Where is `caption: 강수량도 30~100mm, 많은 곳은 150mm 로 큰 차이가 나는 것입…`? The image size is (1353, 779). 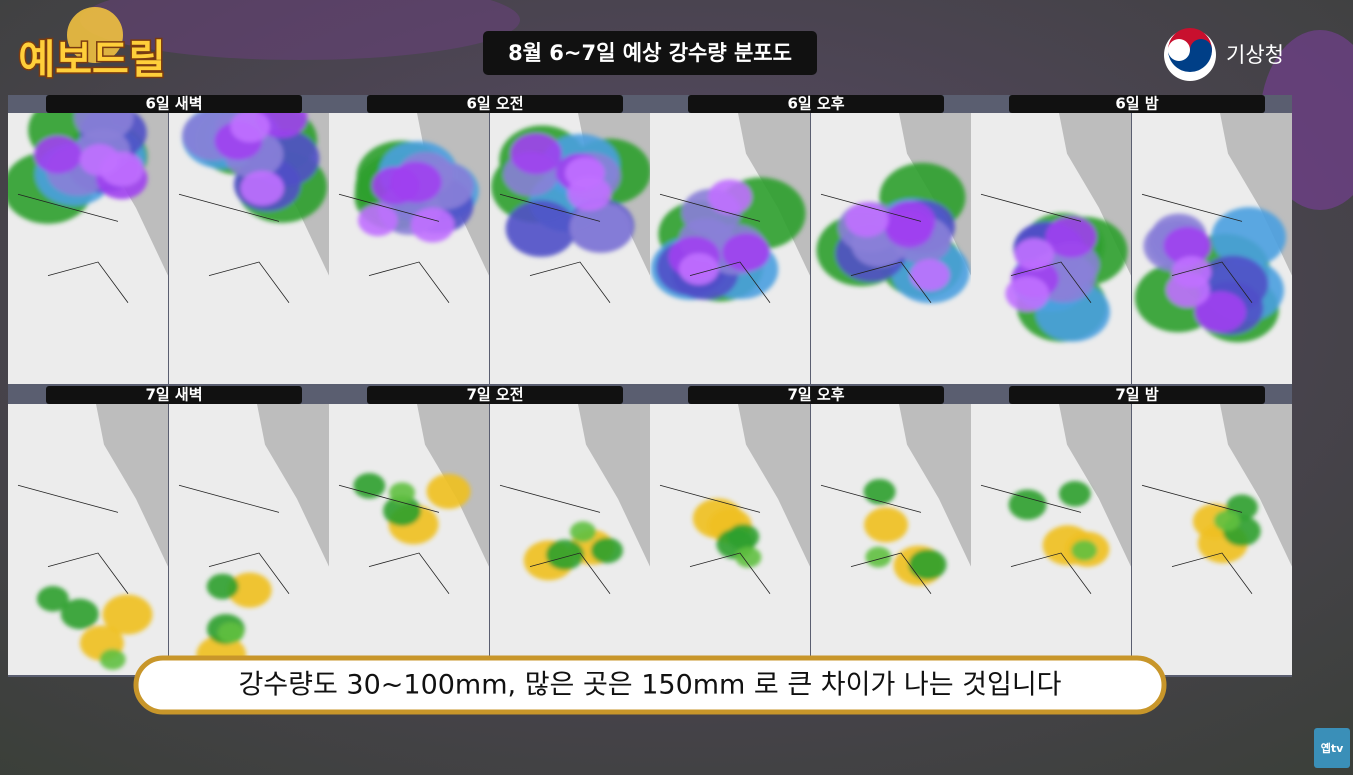
caption: 강수량도 30~100mm, 많은 곳은 150mm 로 큰 차이가 나는 것입… is located at coordinates (649, 685).